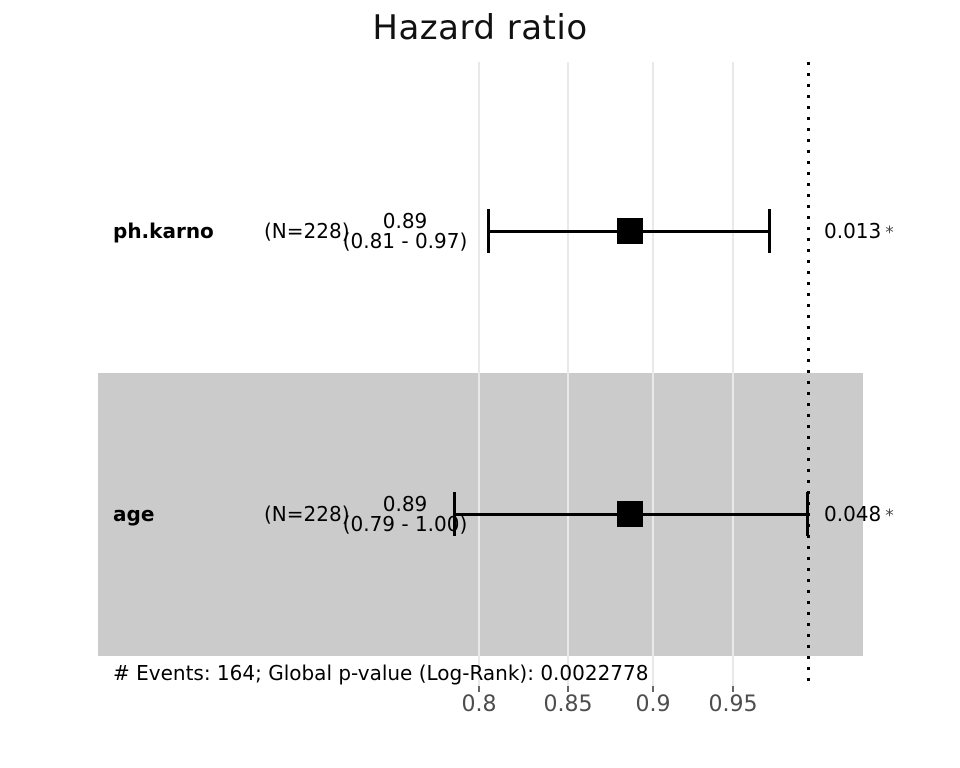 The width and height of the screenshot is (960, 768). Describe the element at coordinates (307, 231) in the screenshot. I see `row-n-ph-karno: (N=228)` at that location.